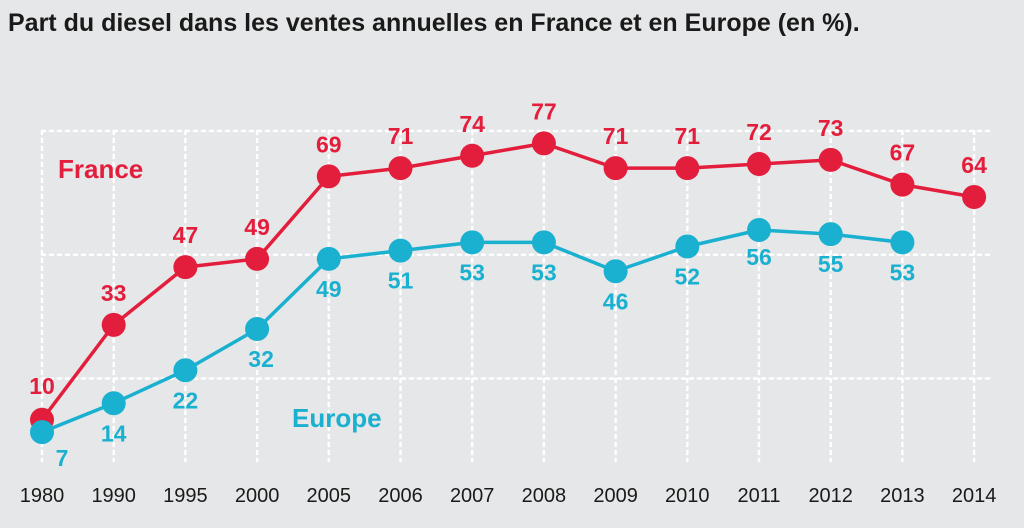 This screenshot has height=528, width=1024. Describe the element at coordinates (337, 418) in the screenshot. I see `series-label-europe: Europe` at that location.